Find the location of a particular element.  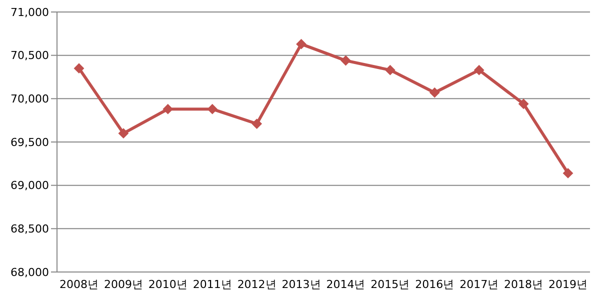

x-tick-label: 2012년 is located at coordinates (256, 284).